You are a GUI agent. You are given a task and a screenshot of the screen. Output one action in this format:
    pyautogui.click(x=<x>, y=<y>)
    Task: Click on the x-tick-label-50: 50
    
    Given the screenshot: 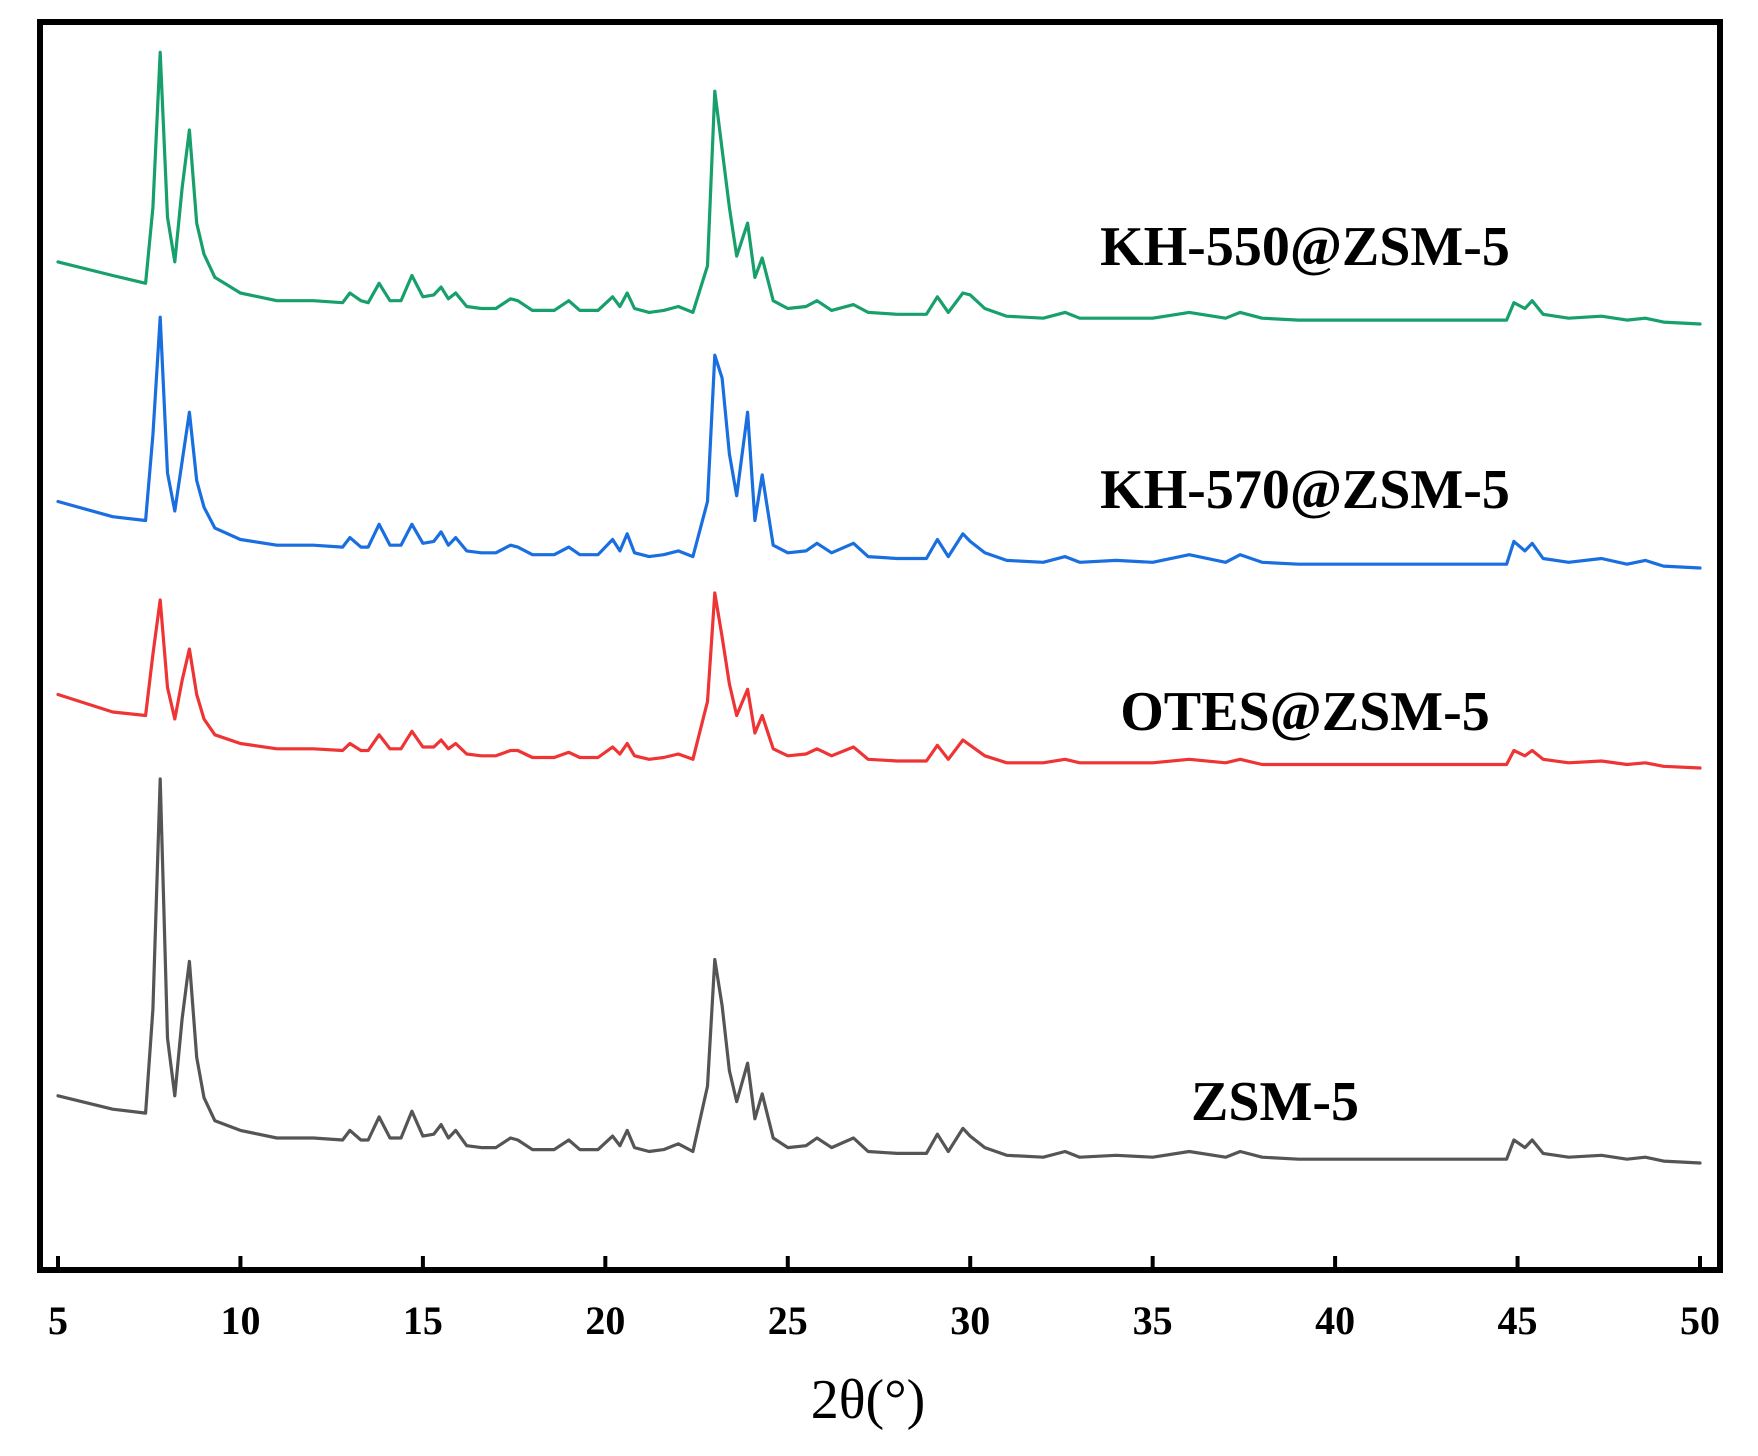 What is the action you would take?
    pyautogui.click(x=1700, y=1320)
    